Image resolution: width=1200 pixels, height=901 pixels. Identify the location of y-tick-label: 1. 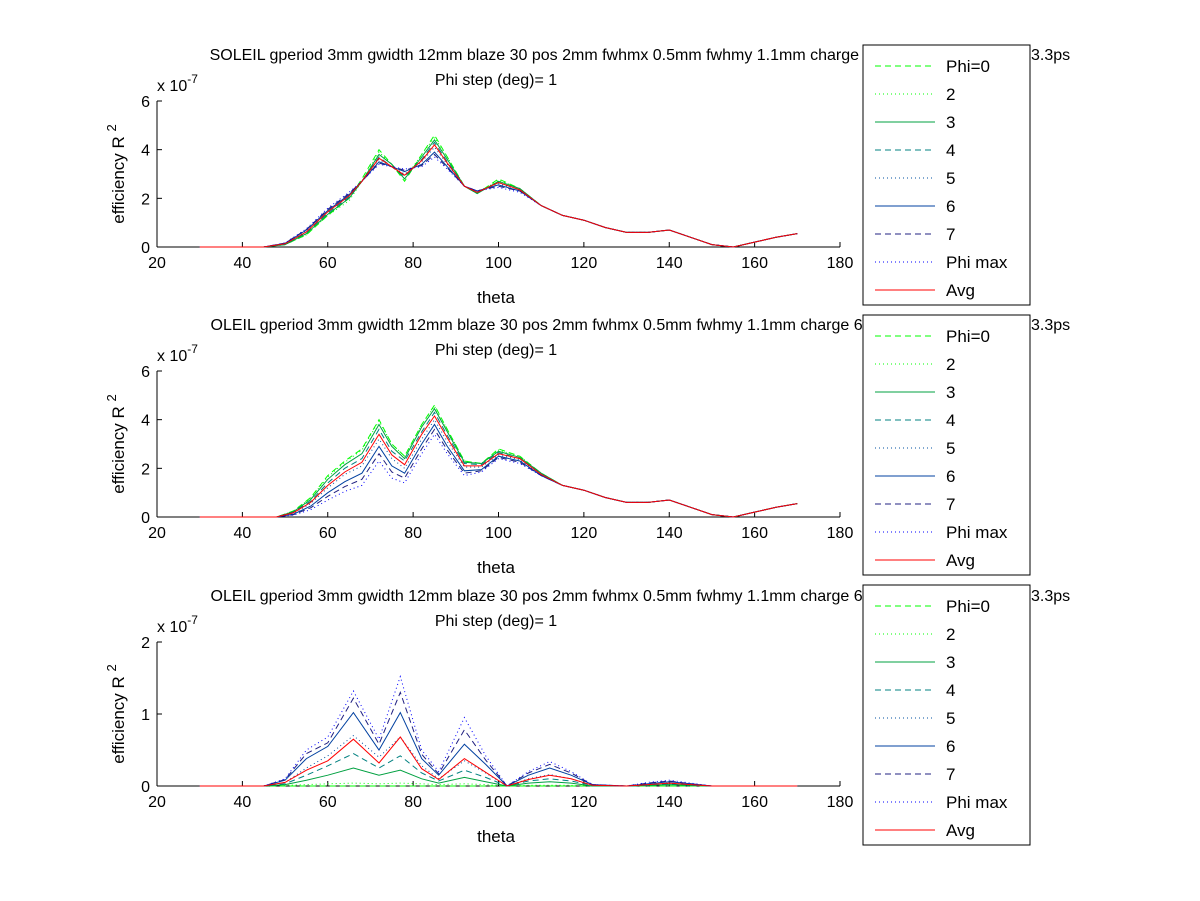
(145, 715).